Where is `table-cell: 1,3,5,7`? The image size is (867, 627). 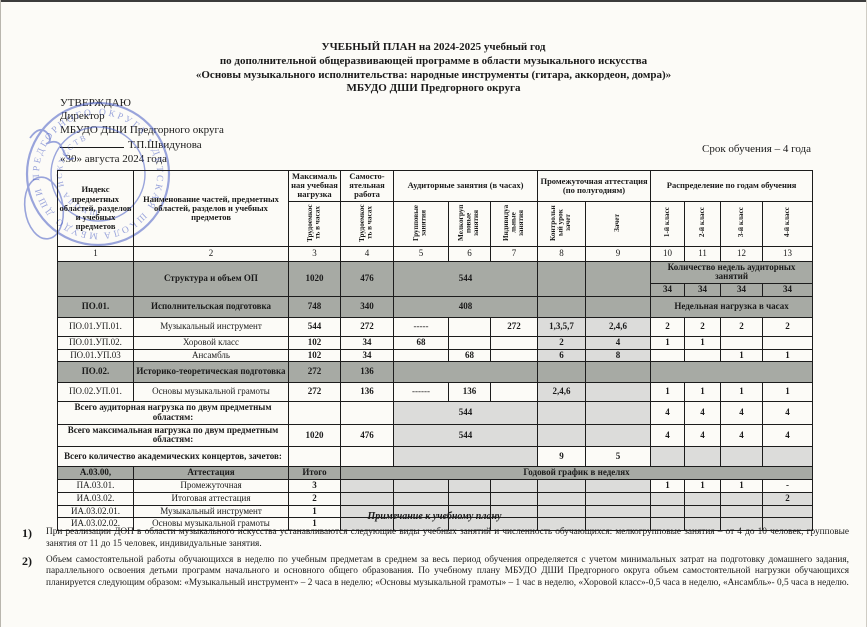 table-cell: 1,3,5,7 is located at coordinates (562, 326).